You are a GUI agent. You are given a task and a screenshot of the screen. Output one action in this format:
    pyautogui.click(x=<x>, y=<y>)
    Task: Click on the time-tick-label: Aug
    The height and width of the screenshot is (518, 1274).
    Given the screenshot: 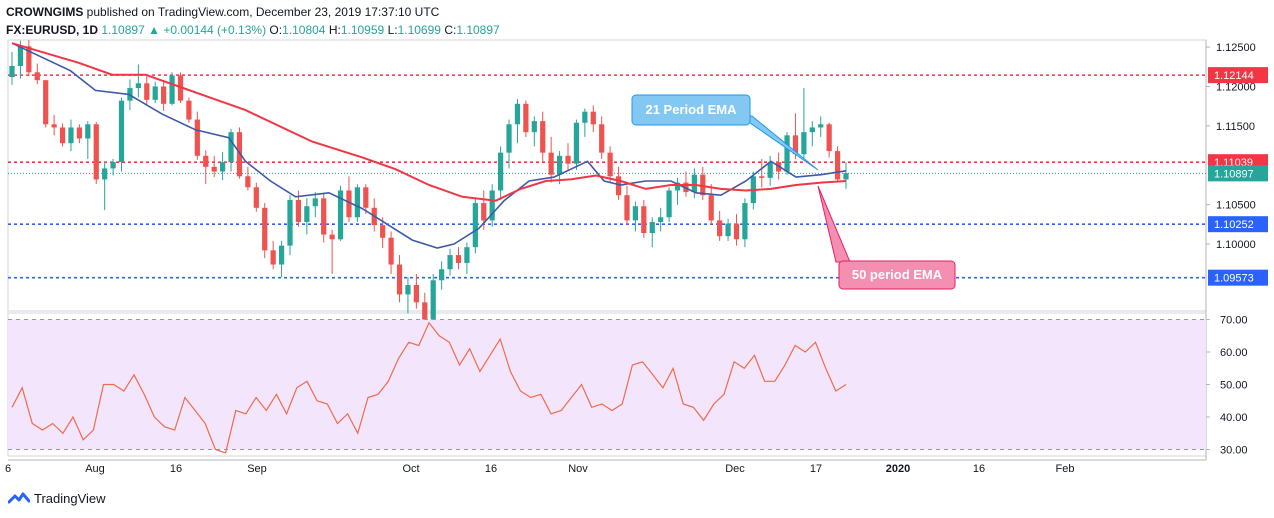 What is the action you would take?
    pyautogui.click(x=95, y=469)
    